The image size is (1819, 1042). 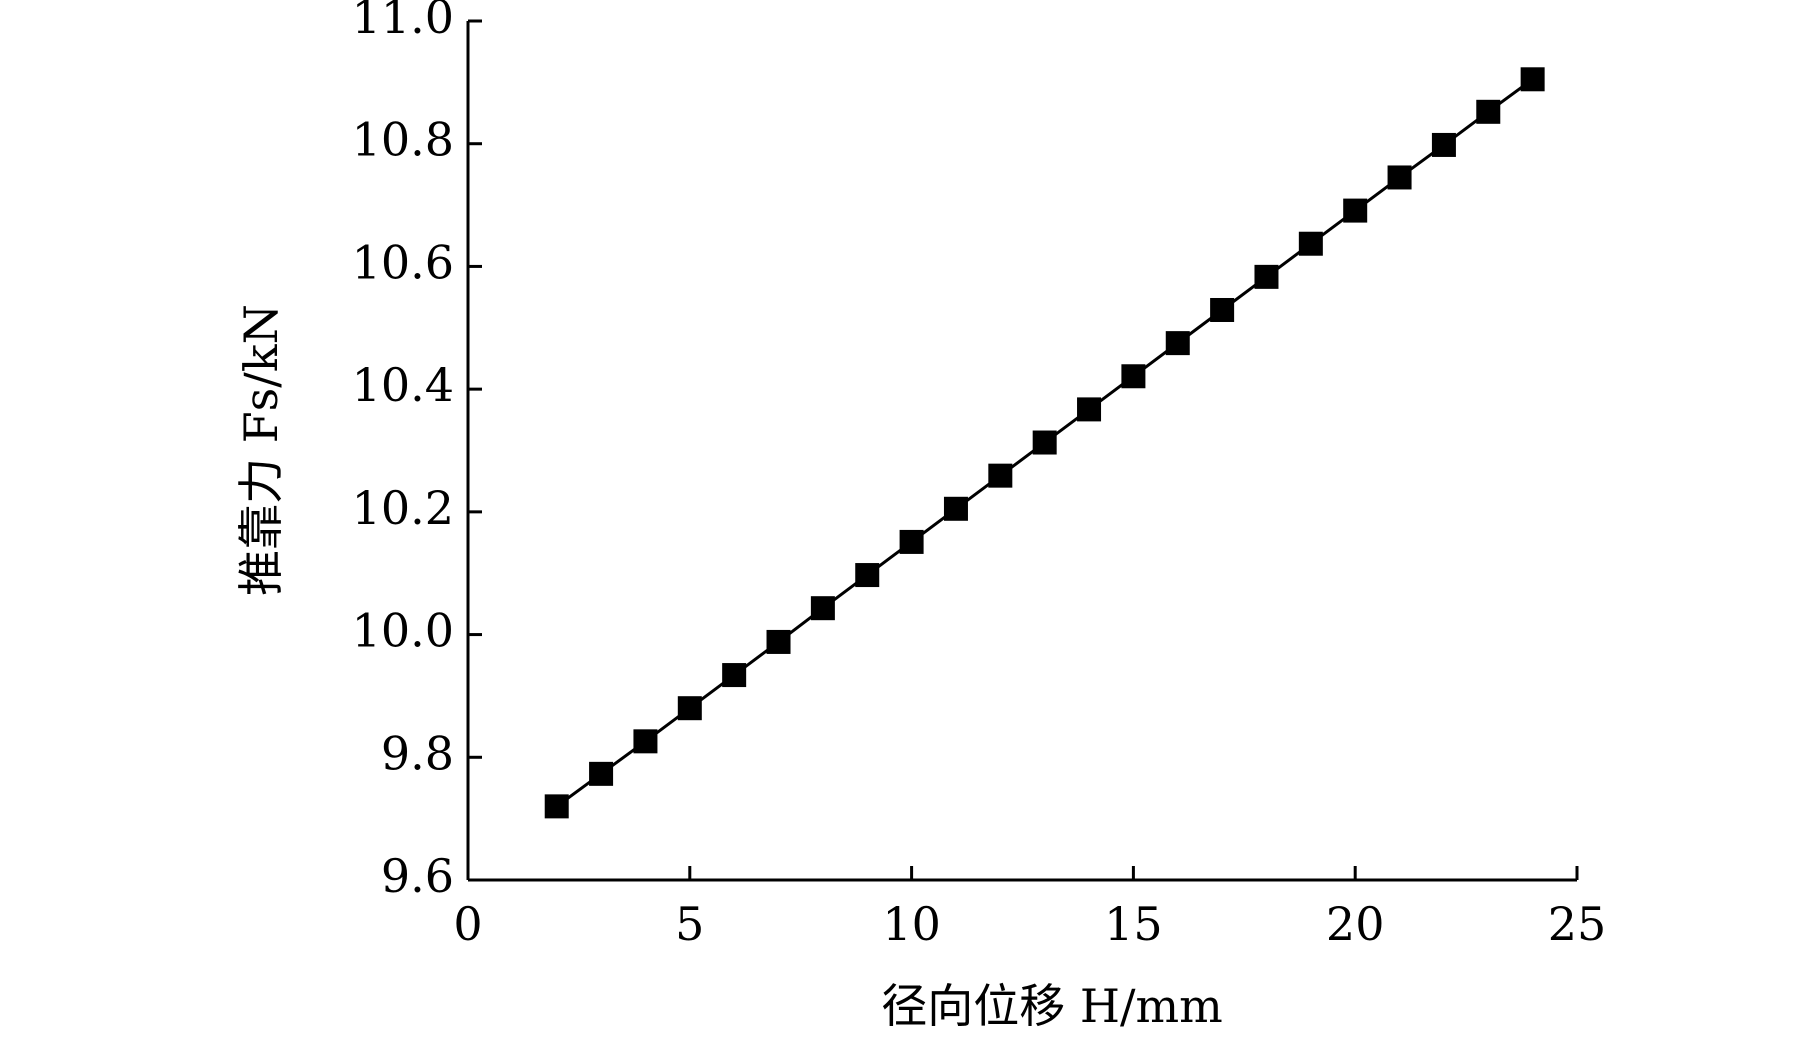 What do you see at coordinates (403, 385) in the screenshot?
I see `y-tick-label: 10.4` at bounding box center [403, 385].